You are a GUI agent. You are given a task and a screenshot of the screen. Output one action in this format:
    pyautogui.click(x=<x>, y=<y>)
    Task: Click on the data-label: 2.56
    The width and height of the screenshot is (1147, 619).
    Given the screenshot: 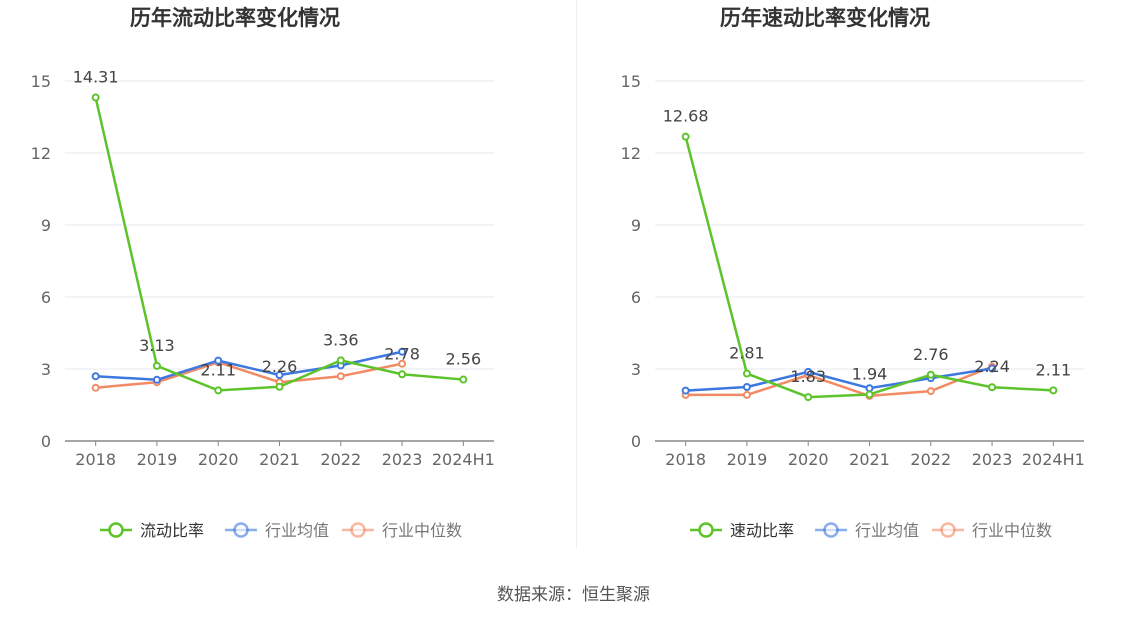 What is the action you would take?
    pyautogui.click(x=464, y=359)
    